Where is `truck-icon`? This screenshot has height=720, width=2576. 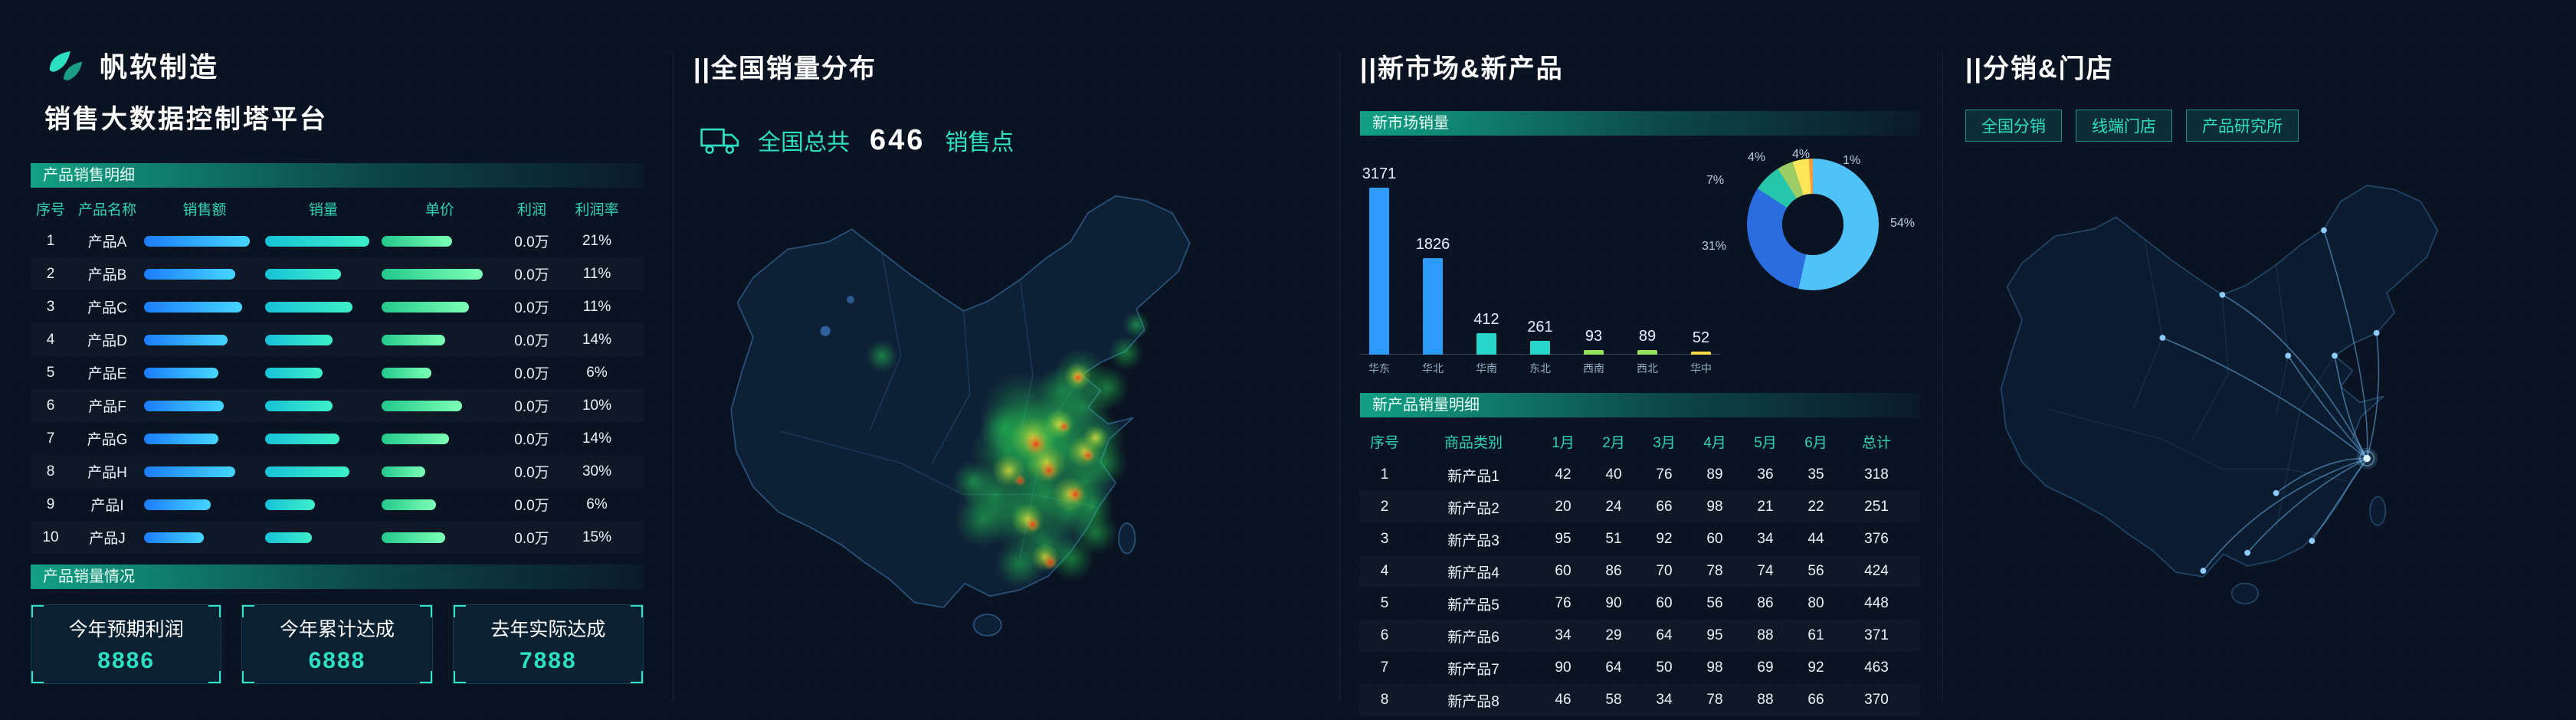
truck-icon is located at coordinates (721, 140).